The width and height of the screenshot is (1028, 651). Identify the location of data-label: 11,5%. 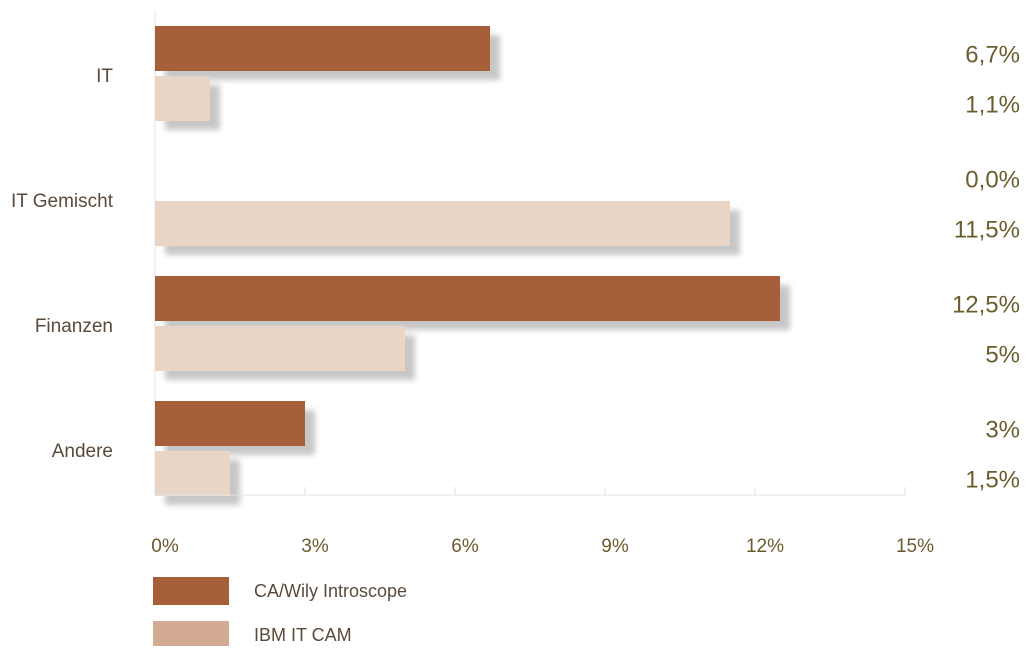
(987, 229).